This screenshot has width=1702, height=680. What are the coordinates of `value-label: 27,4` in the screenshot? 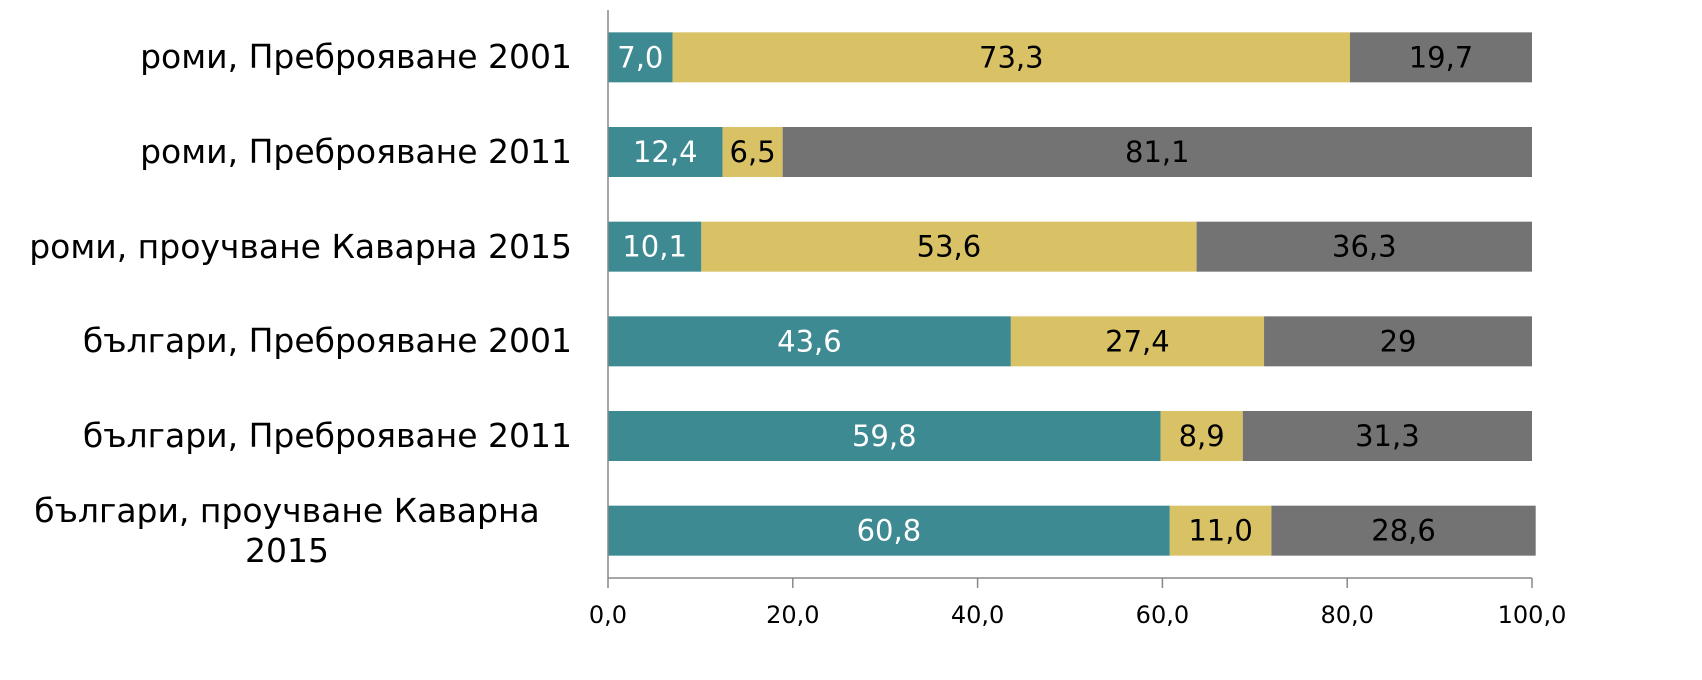 It's located at (1137, 341).